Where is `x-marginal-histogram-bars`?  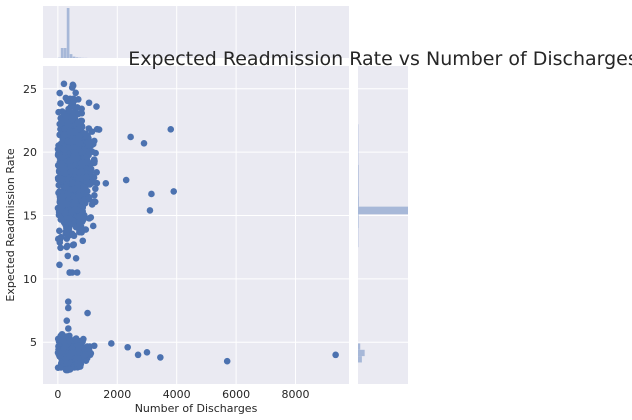 x-marginal-histogram-bars is located at coordinates (72, 33).